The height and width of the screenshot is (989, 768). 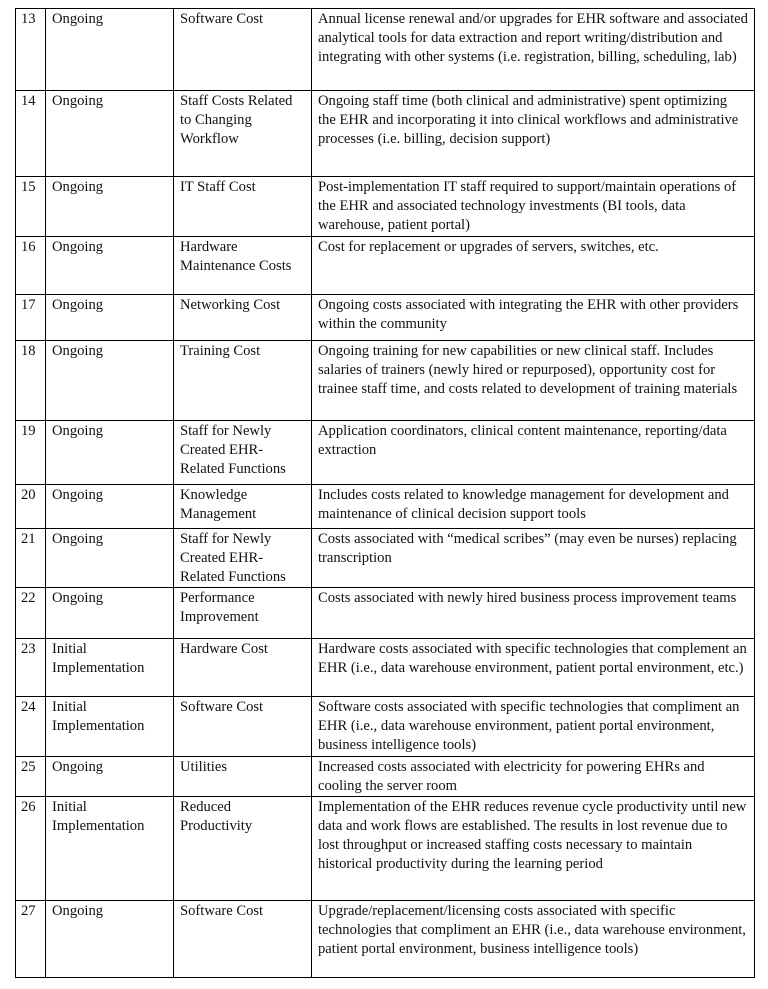 I want to click on cost-category: Staff Costs Related to Changing Workflow, so click(x=242, y=133).